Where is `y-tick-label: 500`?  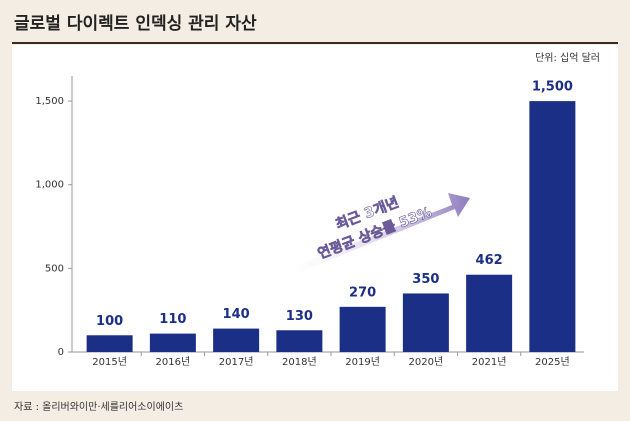 y-tick-label: 500 is located at coordinates (54, 268).